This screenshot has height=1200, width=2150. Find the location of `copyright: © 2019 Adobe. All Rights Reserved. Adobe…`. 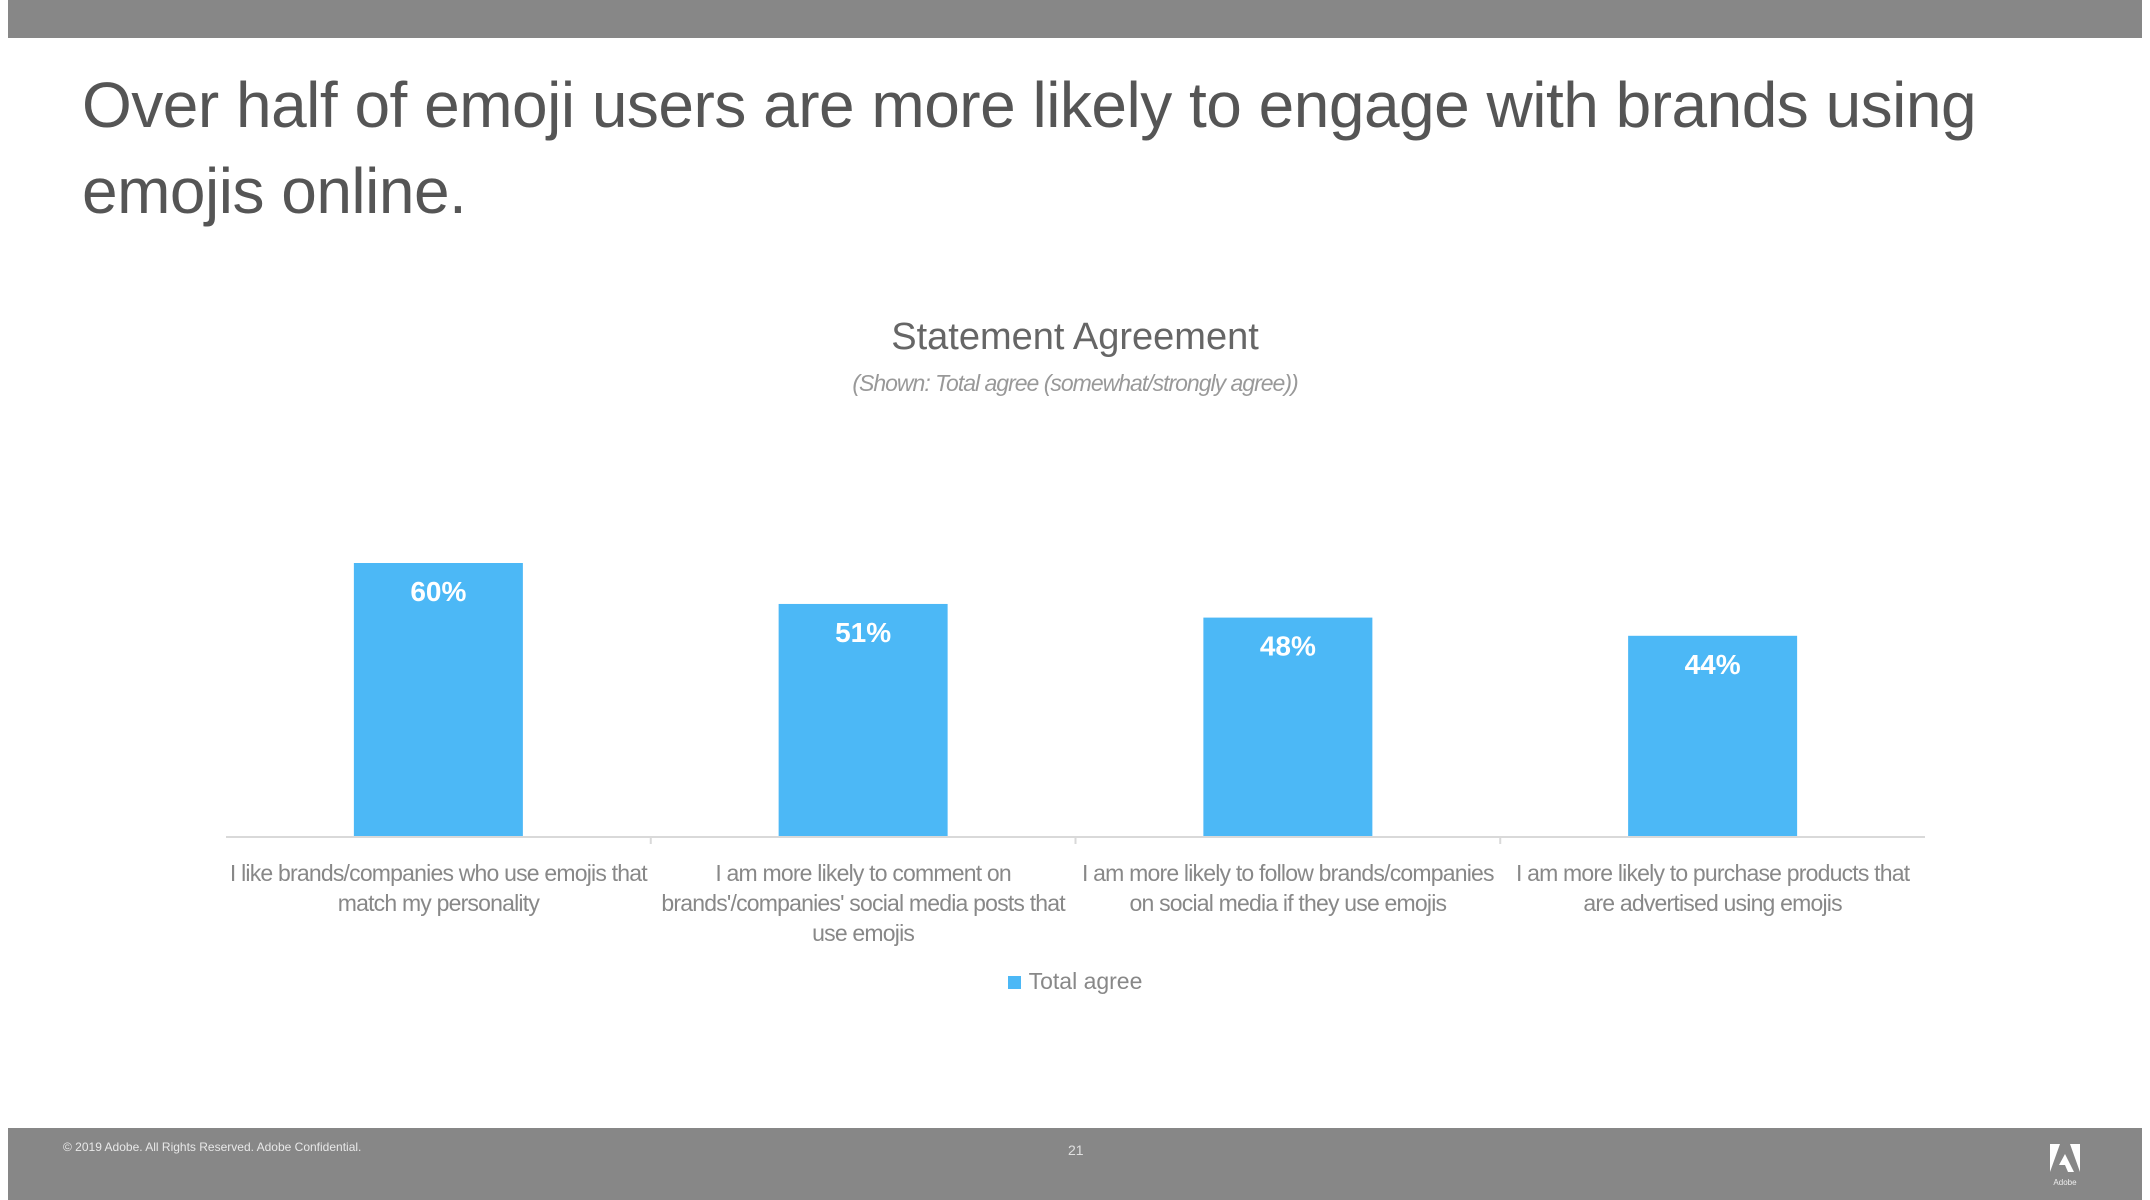

copyright: © 2019 Adobe. All Rights Reserved. Adobe… is located at coordinates (212, 1147).